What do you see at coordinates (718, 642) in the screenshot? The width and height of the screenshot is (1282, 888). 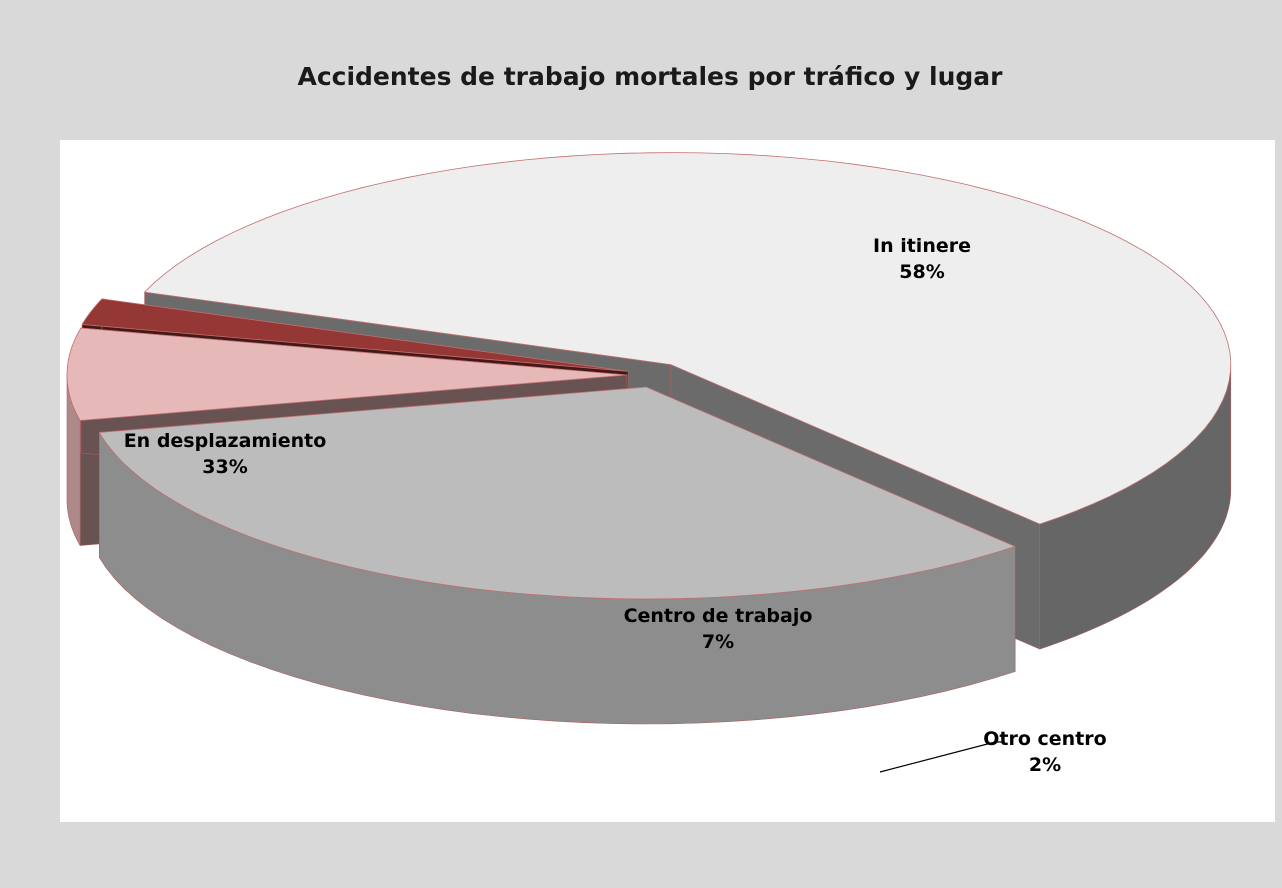 I see `data-label-value: 7%` at bounding box center [718, 642].